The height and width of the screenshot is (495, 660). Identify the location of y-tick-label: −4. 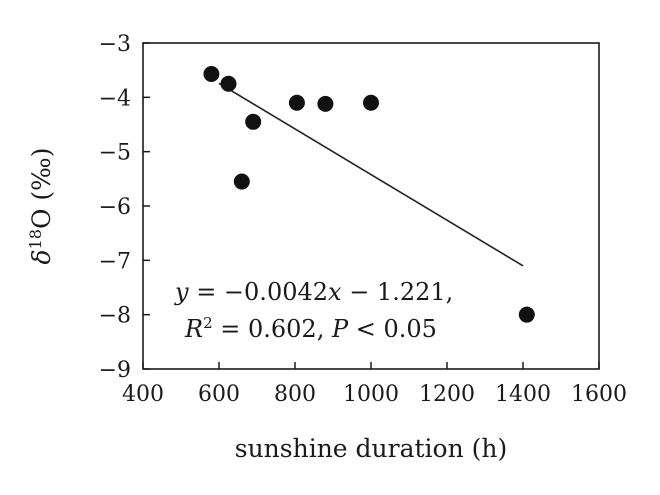
(115, 98).